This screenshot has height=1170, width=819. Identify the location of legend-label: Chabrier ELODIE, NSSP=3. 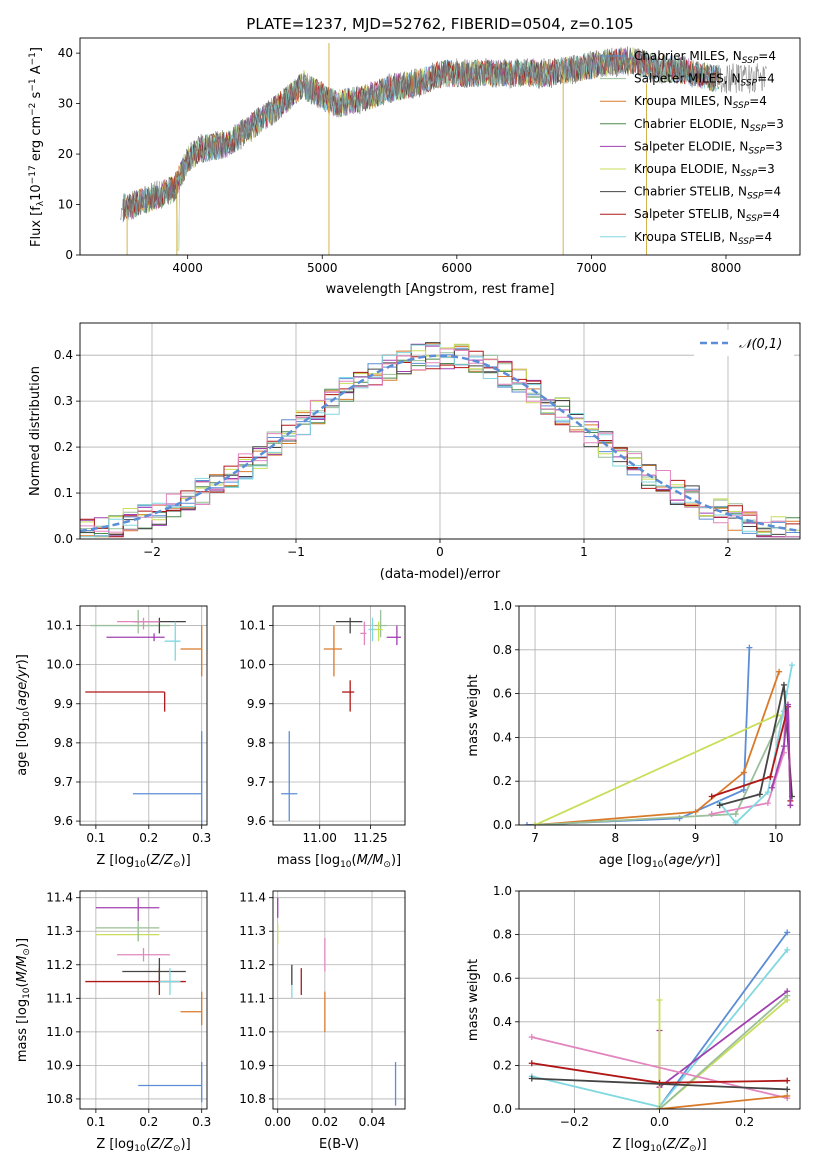
(709, 125).